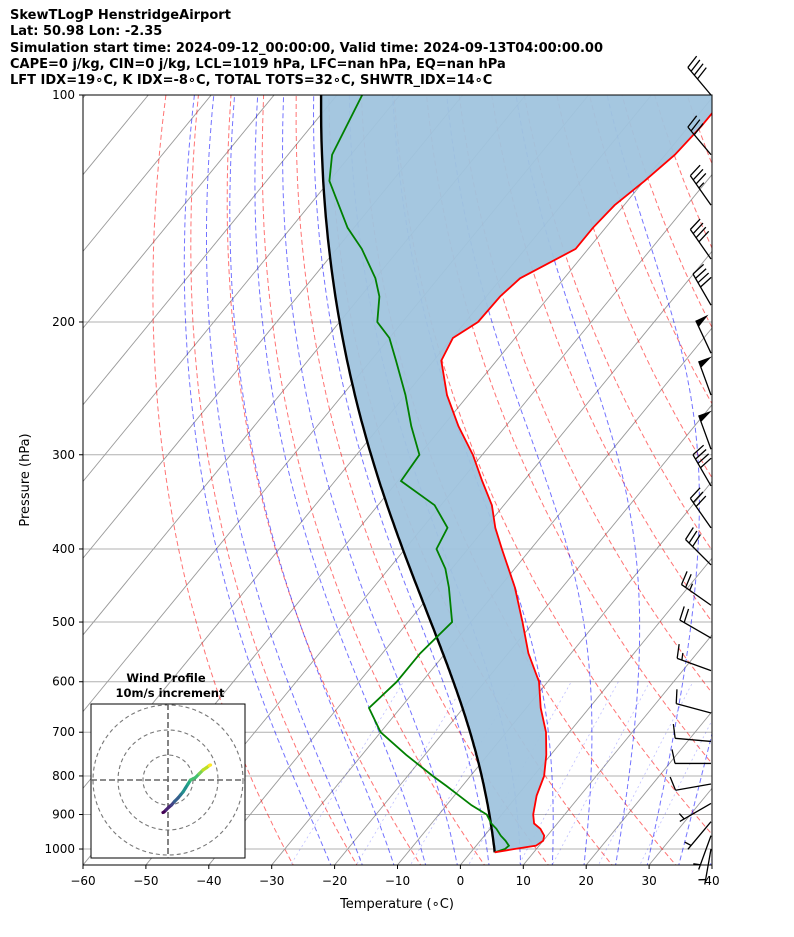 Image resolution: width=794 pixels, height=937 pixels. What do you see at coordinates (120, 15) in the screenshot?
I see `chart-title: SkewTLogP HenstridgeAirport` at bounding box center [120, 15].